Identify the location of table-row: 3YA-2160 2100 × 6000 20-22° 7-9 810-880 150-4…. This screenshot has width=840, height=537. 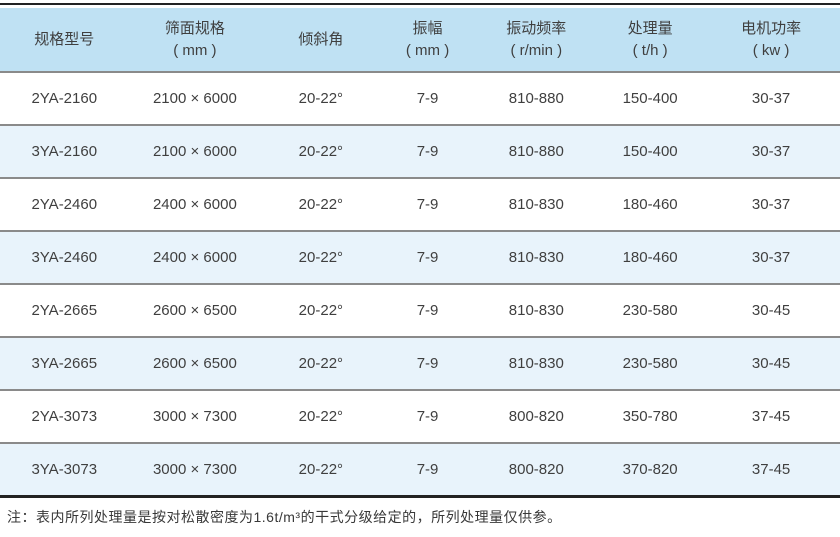
(420, 151).